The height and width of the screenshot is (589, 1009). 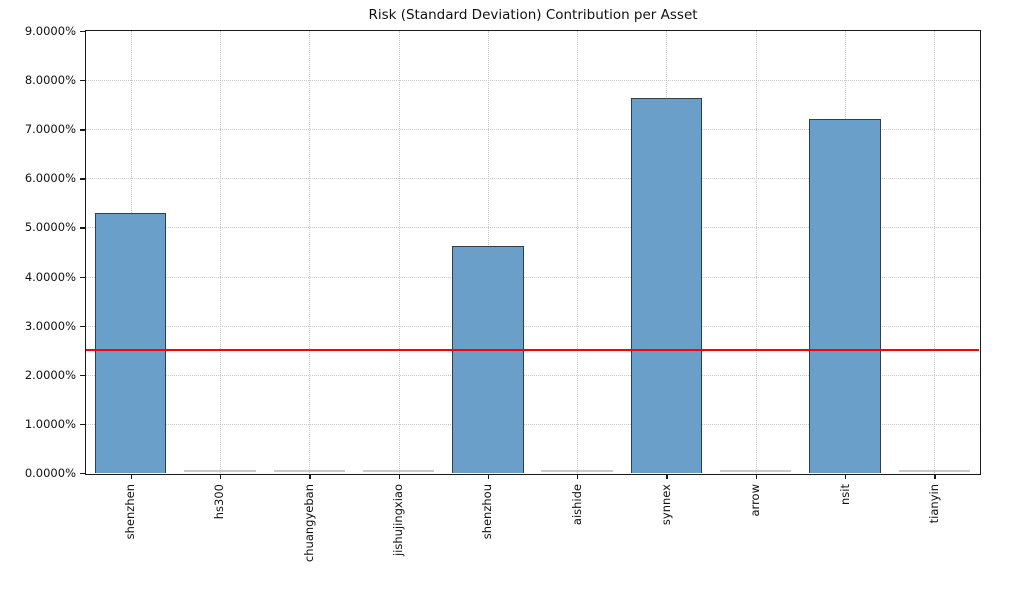 I want to click on zero-bar-jishujingxiao, so click(x=398, y=471).